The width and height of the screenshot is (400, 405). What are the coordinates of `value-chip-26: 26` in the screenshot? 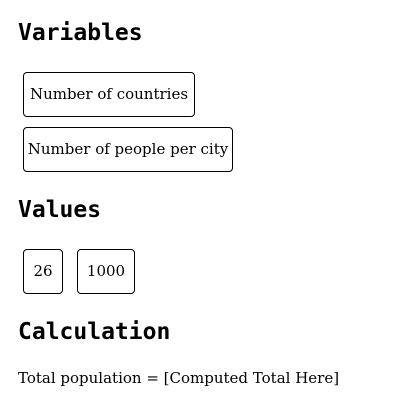 It's located at (43, 271).